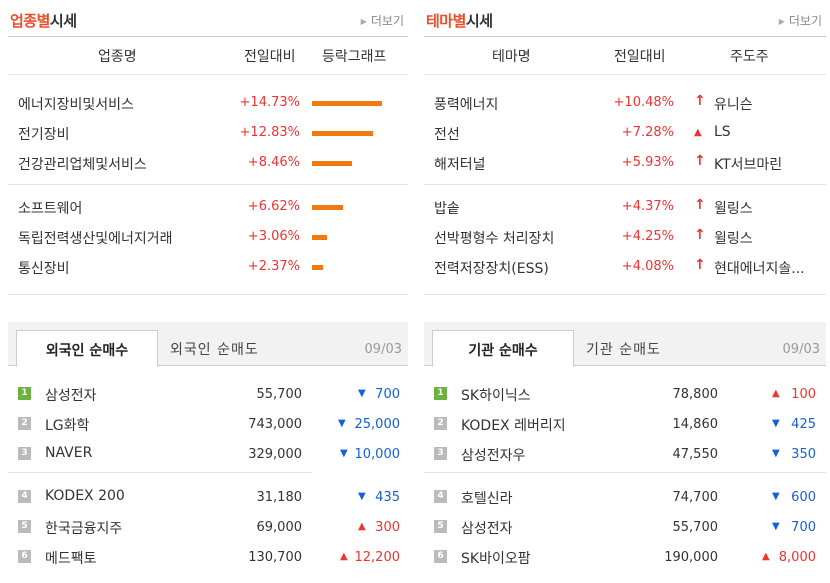 The width and height of the screenshot is (830, 583). What do you see at coordinates (84, 529) in the screenshot?
I see `stock-name-link: 한국금융지주` at bounding box center [84, 529].